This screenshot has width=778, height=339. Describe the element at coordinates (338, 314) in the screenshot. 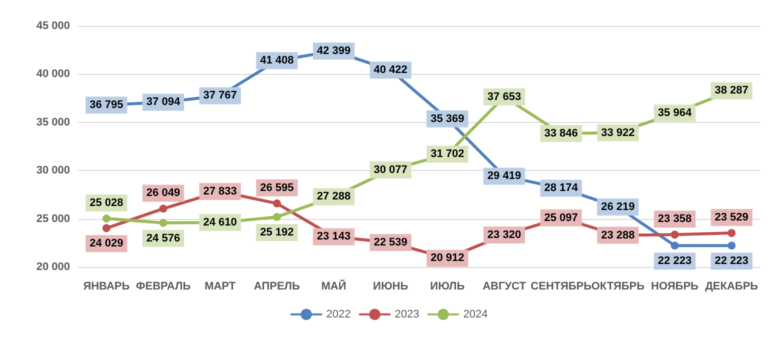

I see `legend-label: 2022` at that location.